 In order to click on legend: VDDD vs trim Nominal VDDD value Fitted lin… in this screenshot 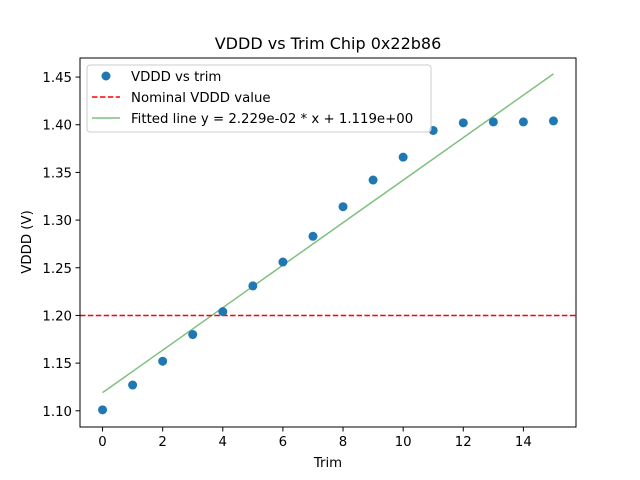, I will do `click(259, 98)`.